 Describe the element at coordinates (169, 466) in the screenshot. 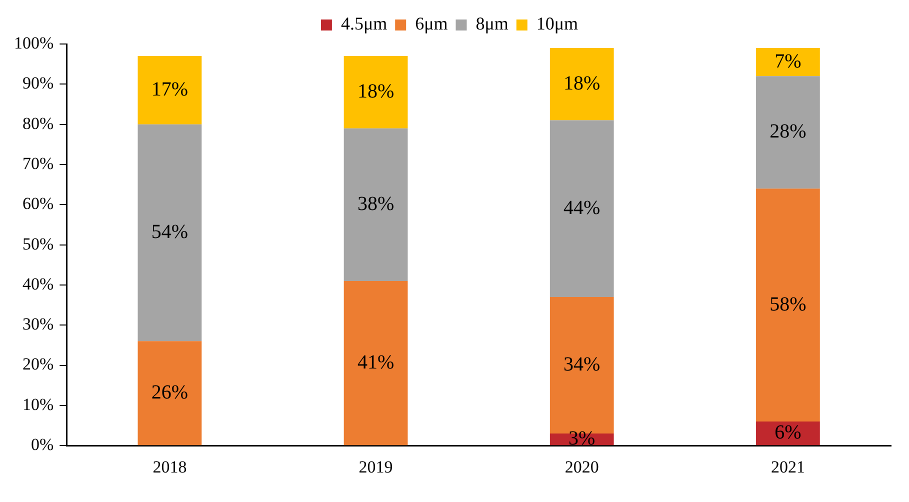

I see `x-tick-label: 2018` at that location.